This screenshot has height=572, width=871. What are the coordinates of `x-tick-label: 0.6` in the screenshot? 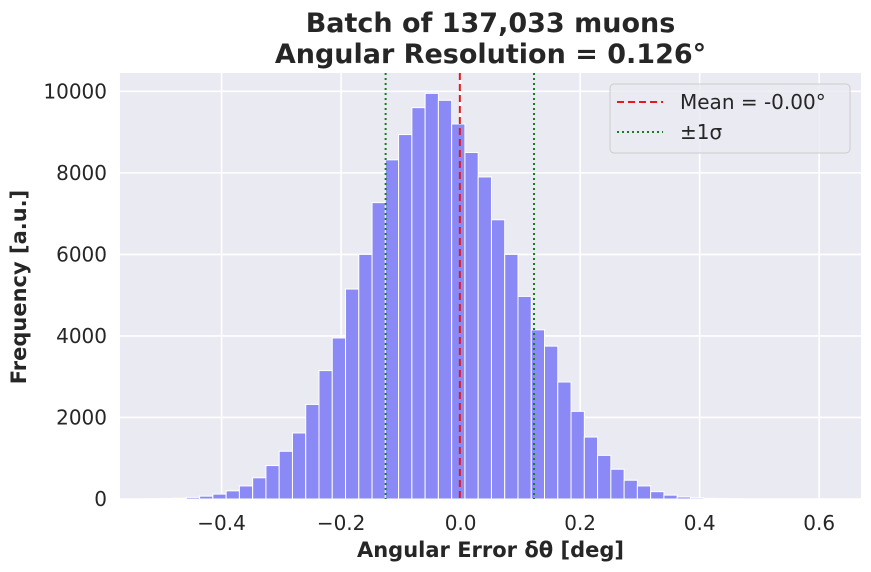 It's located at (819, 523).